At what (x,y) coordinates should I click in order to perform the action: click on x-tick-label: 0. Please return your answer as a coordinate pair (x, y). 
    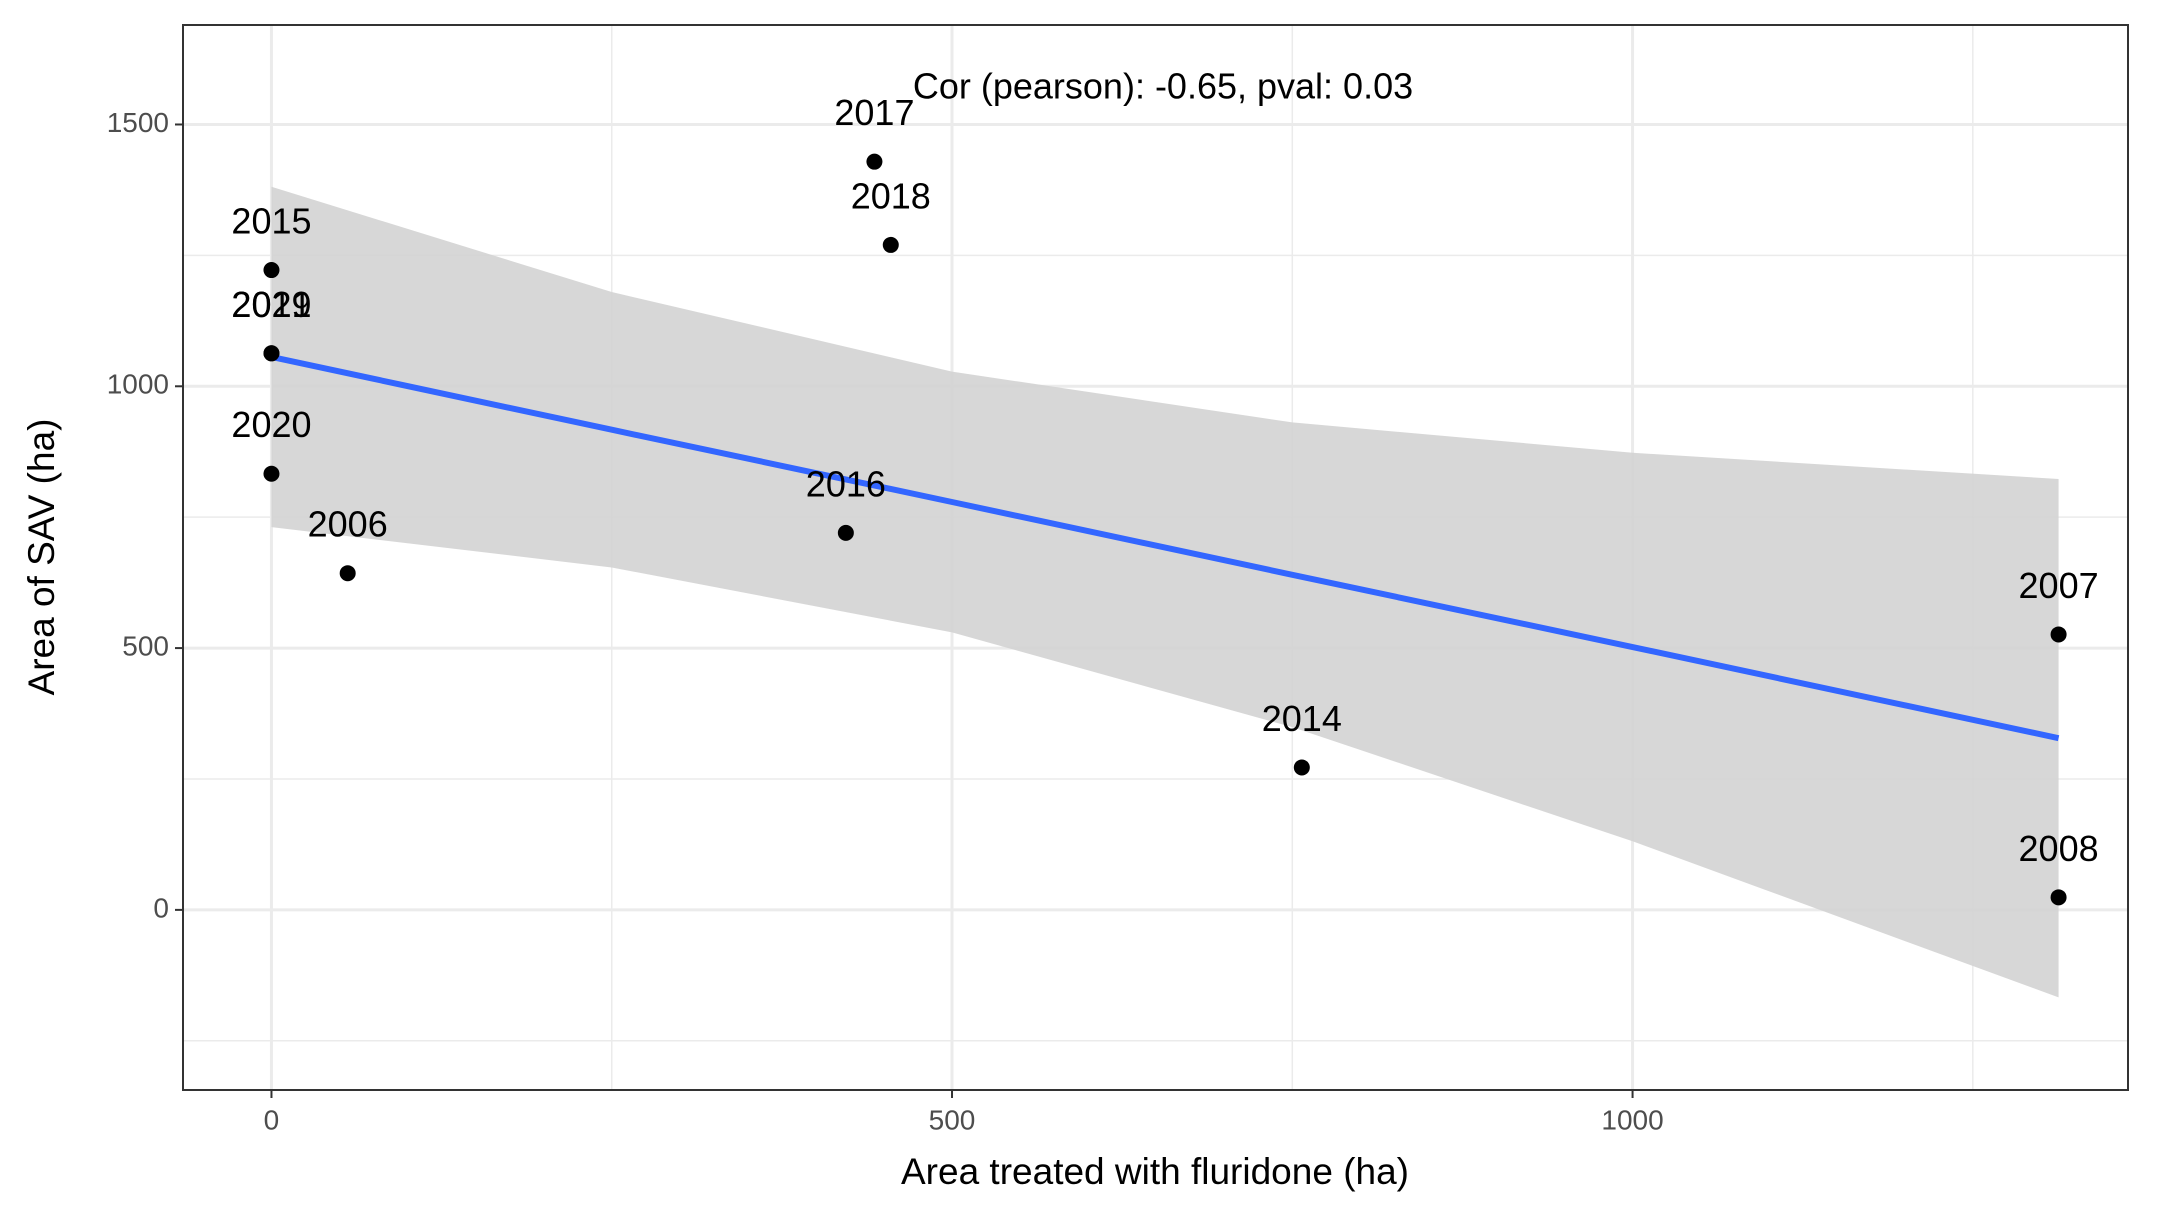
    Looking at the image, I should click on (272, 1119).